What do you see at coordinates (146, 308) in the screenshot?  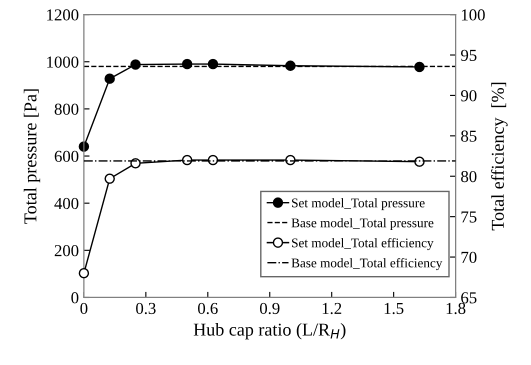 I see `x-tick-label: 0.3` at bounding box center [146, 308].